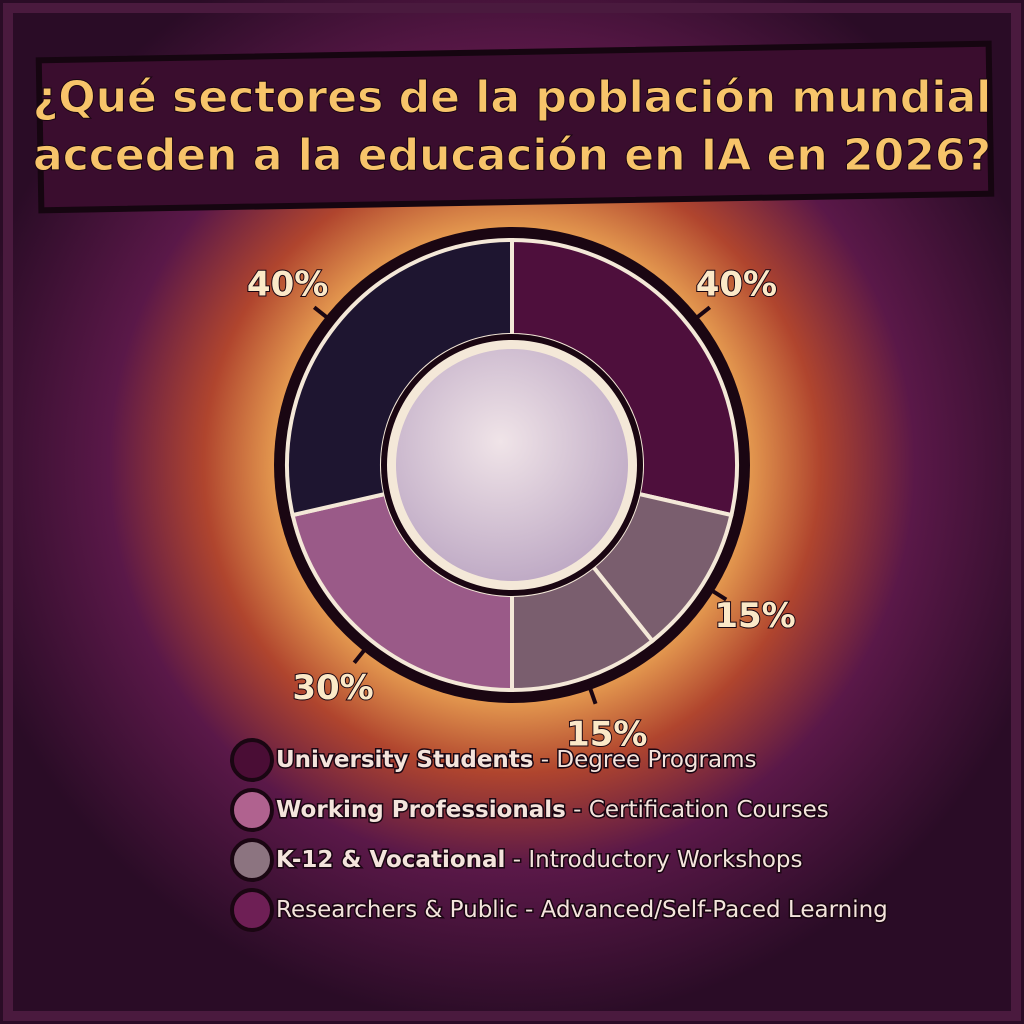 The width and height of the screenshot is (1024, 1024). Describe the element at coordinates (421, 810) in the screenshot. I see `legend-label: Working Professionals` at that location.